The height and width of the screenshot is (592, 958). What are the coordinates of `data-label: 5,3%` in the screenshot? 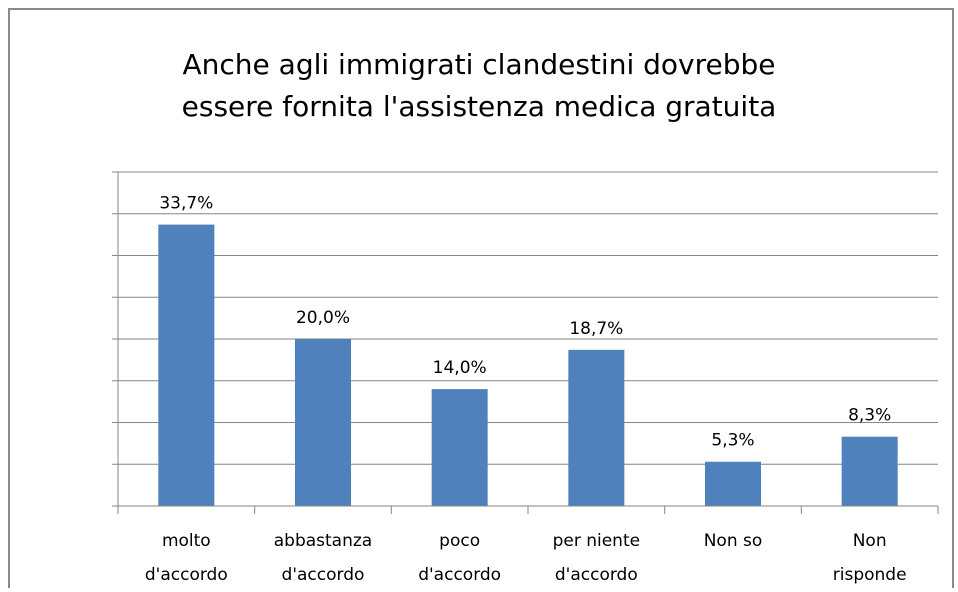 It's located at (732, 441).